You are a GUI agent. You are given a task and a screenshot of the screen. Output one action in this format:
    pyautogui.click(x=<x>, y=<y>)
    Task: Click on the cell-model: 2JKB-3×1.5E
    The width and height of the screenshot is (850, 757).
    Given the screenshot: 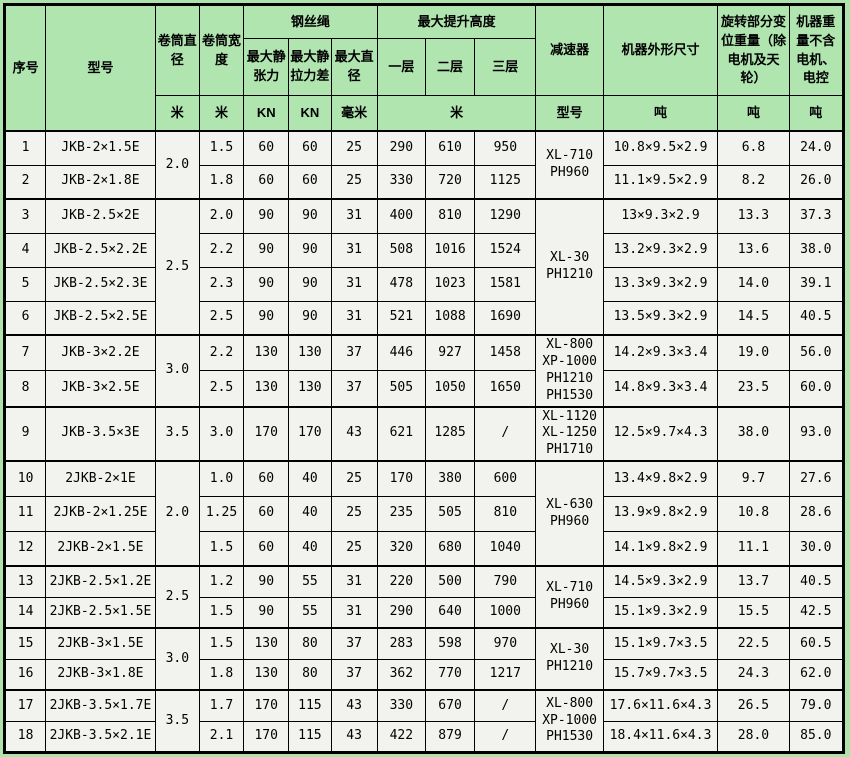 What is the action you would take?
    pyautogui.click(x=100, y=643)
    